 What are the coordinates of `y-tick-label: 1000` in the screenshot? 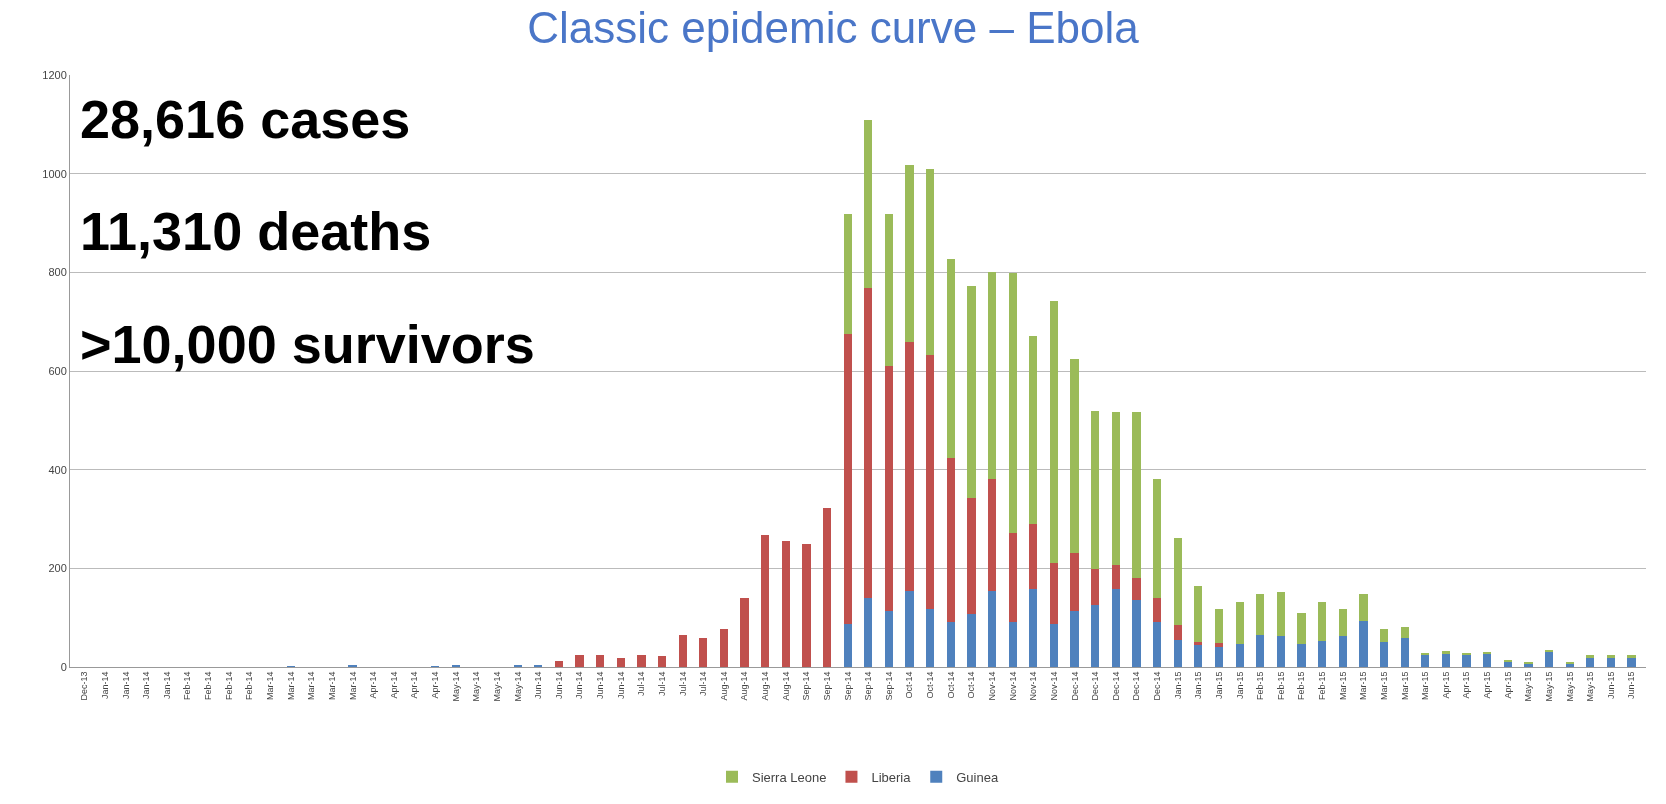 It's located at (54, 173).